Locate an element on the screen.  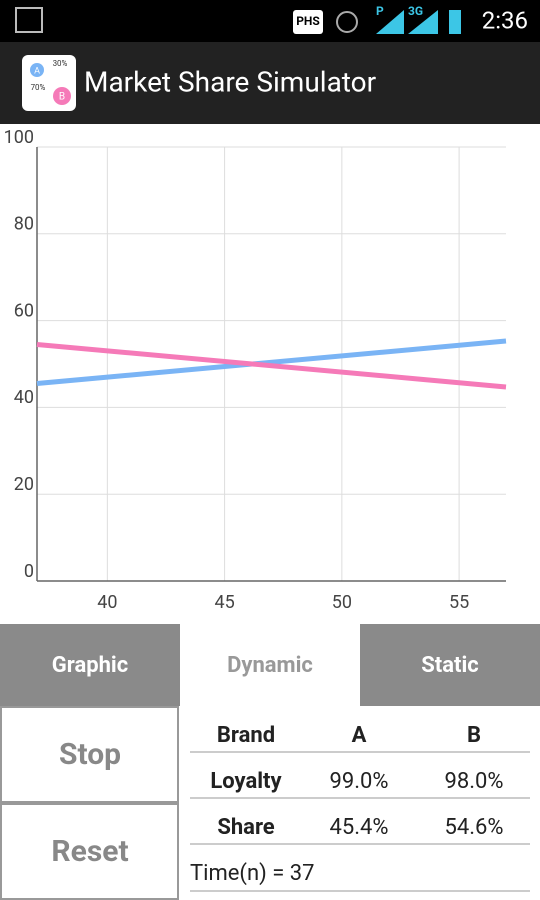
y-tick-label: 60 is located at coordinates (24, 310).